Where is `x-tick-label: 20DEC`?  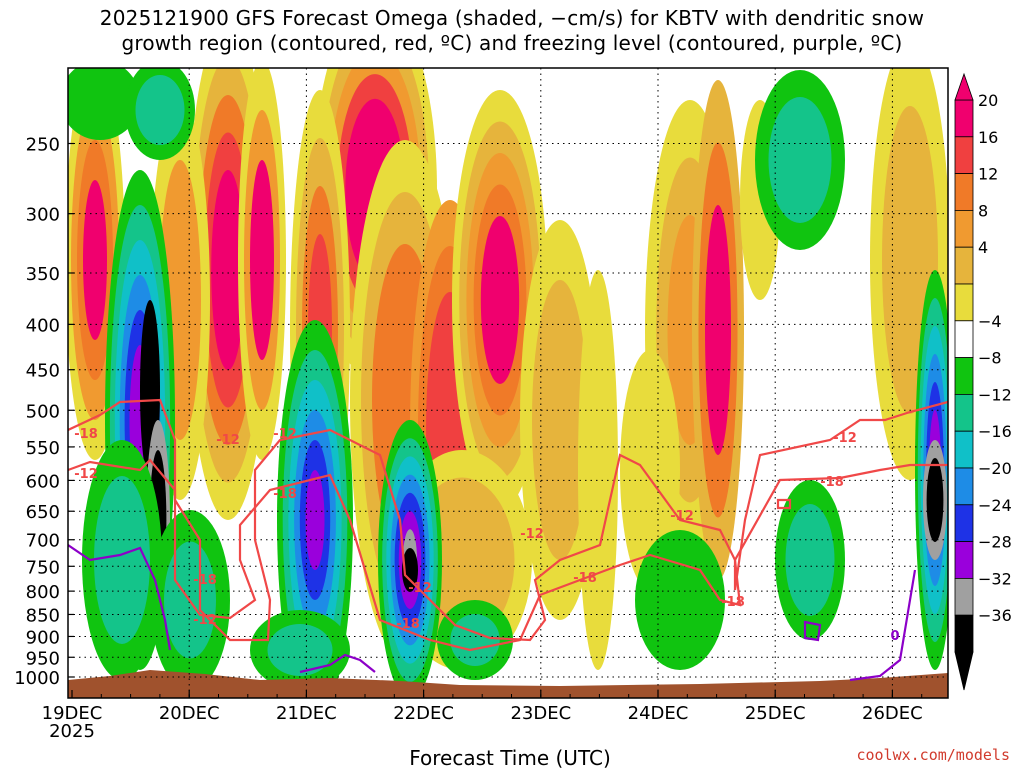 x-tick-label: 20DEC is located at coordinates (189, 713).